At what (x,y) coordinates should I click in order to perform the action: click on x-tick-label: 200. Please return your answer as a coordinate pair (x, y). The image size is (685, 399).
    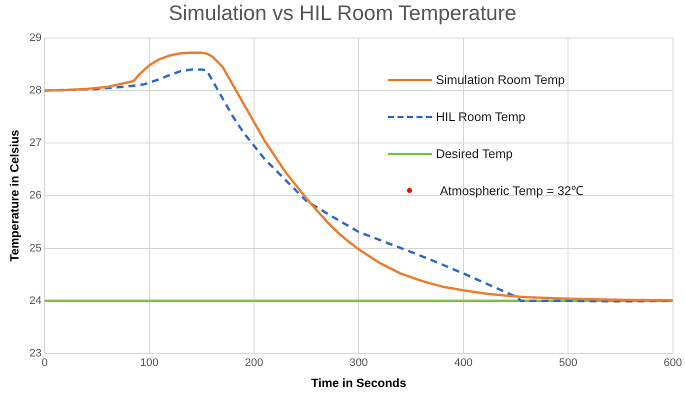
    Looking at the image, I should click on (254, 363).